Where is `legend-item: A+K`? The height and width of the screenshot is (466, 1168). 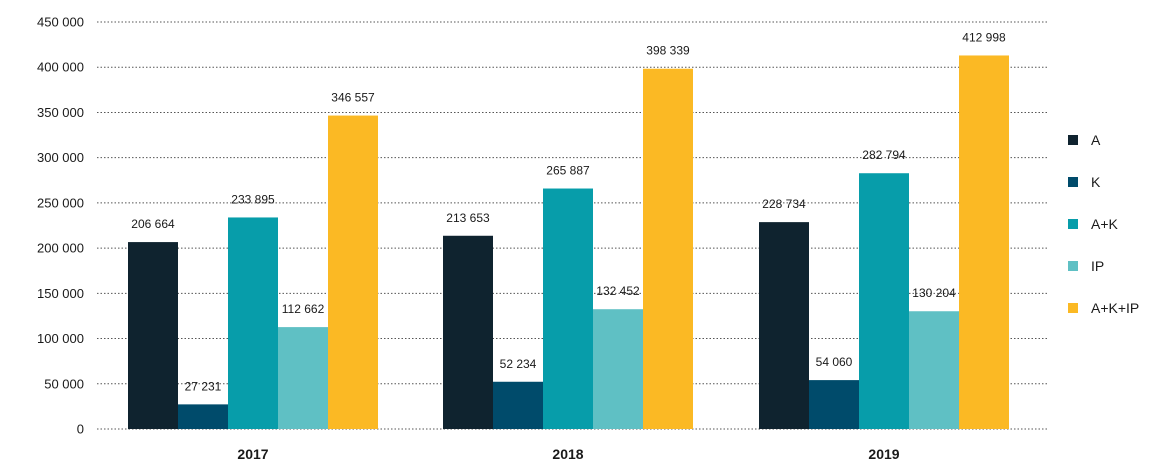
legend-item: A+K is located at coordinates (1093, 224).